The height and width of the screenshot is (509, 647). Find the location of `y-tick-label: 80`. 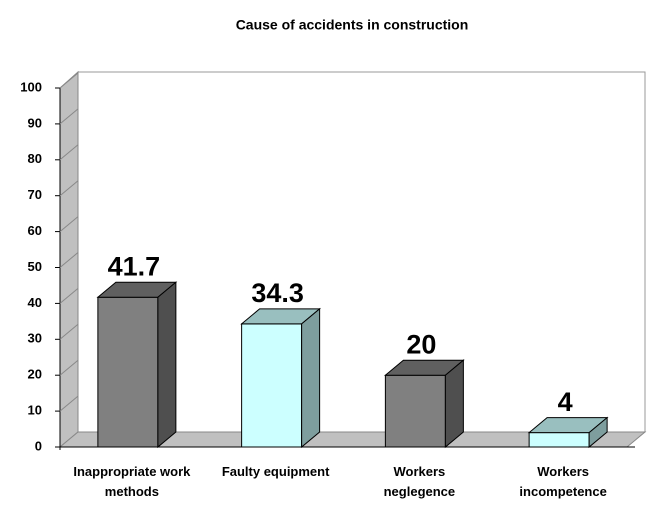

y-tick-label: 80 is located at coordinates (35, 158).